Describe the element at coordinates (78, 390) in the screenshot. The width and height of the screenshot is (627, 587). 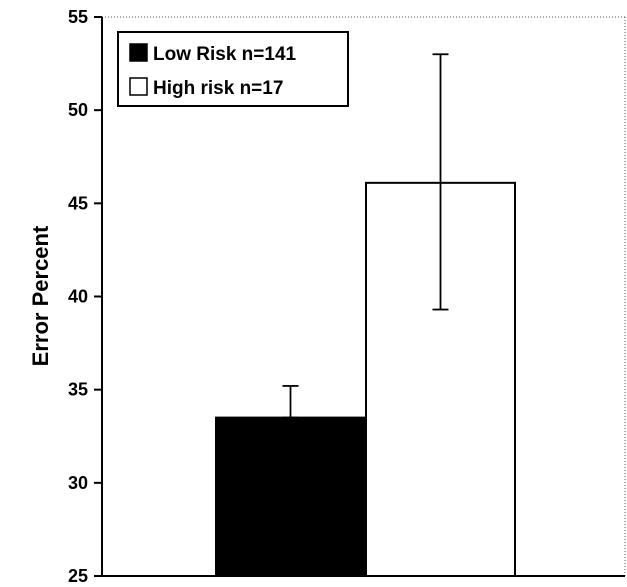
I see `y-tick-label: 35` at that location.